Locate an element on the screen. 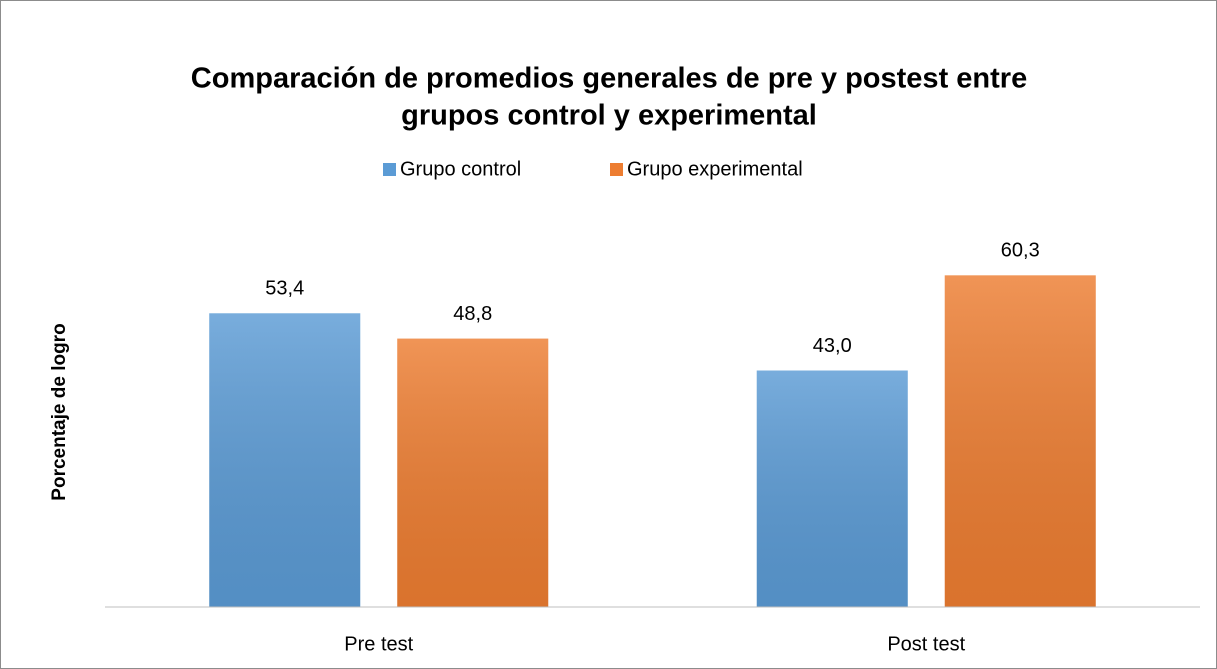 This screenshot has width=1217, height=669. legend-label: Grupo control is located at coordinates (460, 169).